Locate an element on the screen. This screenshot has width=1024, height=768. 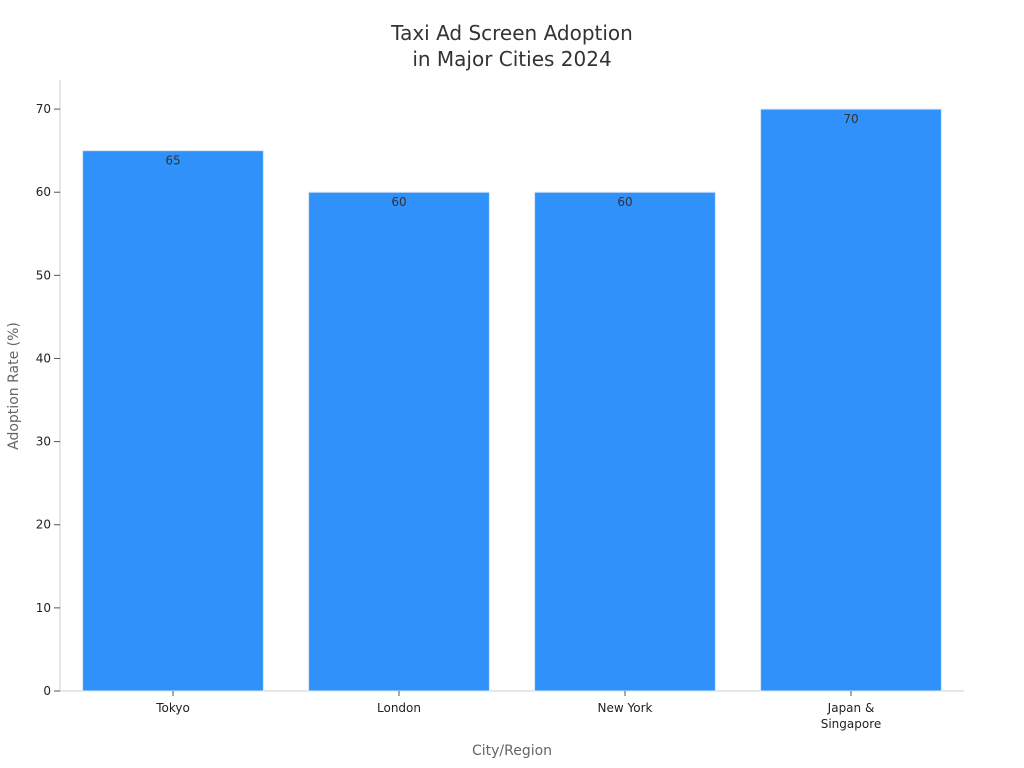
y-tick-label: 40 is located at coordinates (43, 358).